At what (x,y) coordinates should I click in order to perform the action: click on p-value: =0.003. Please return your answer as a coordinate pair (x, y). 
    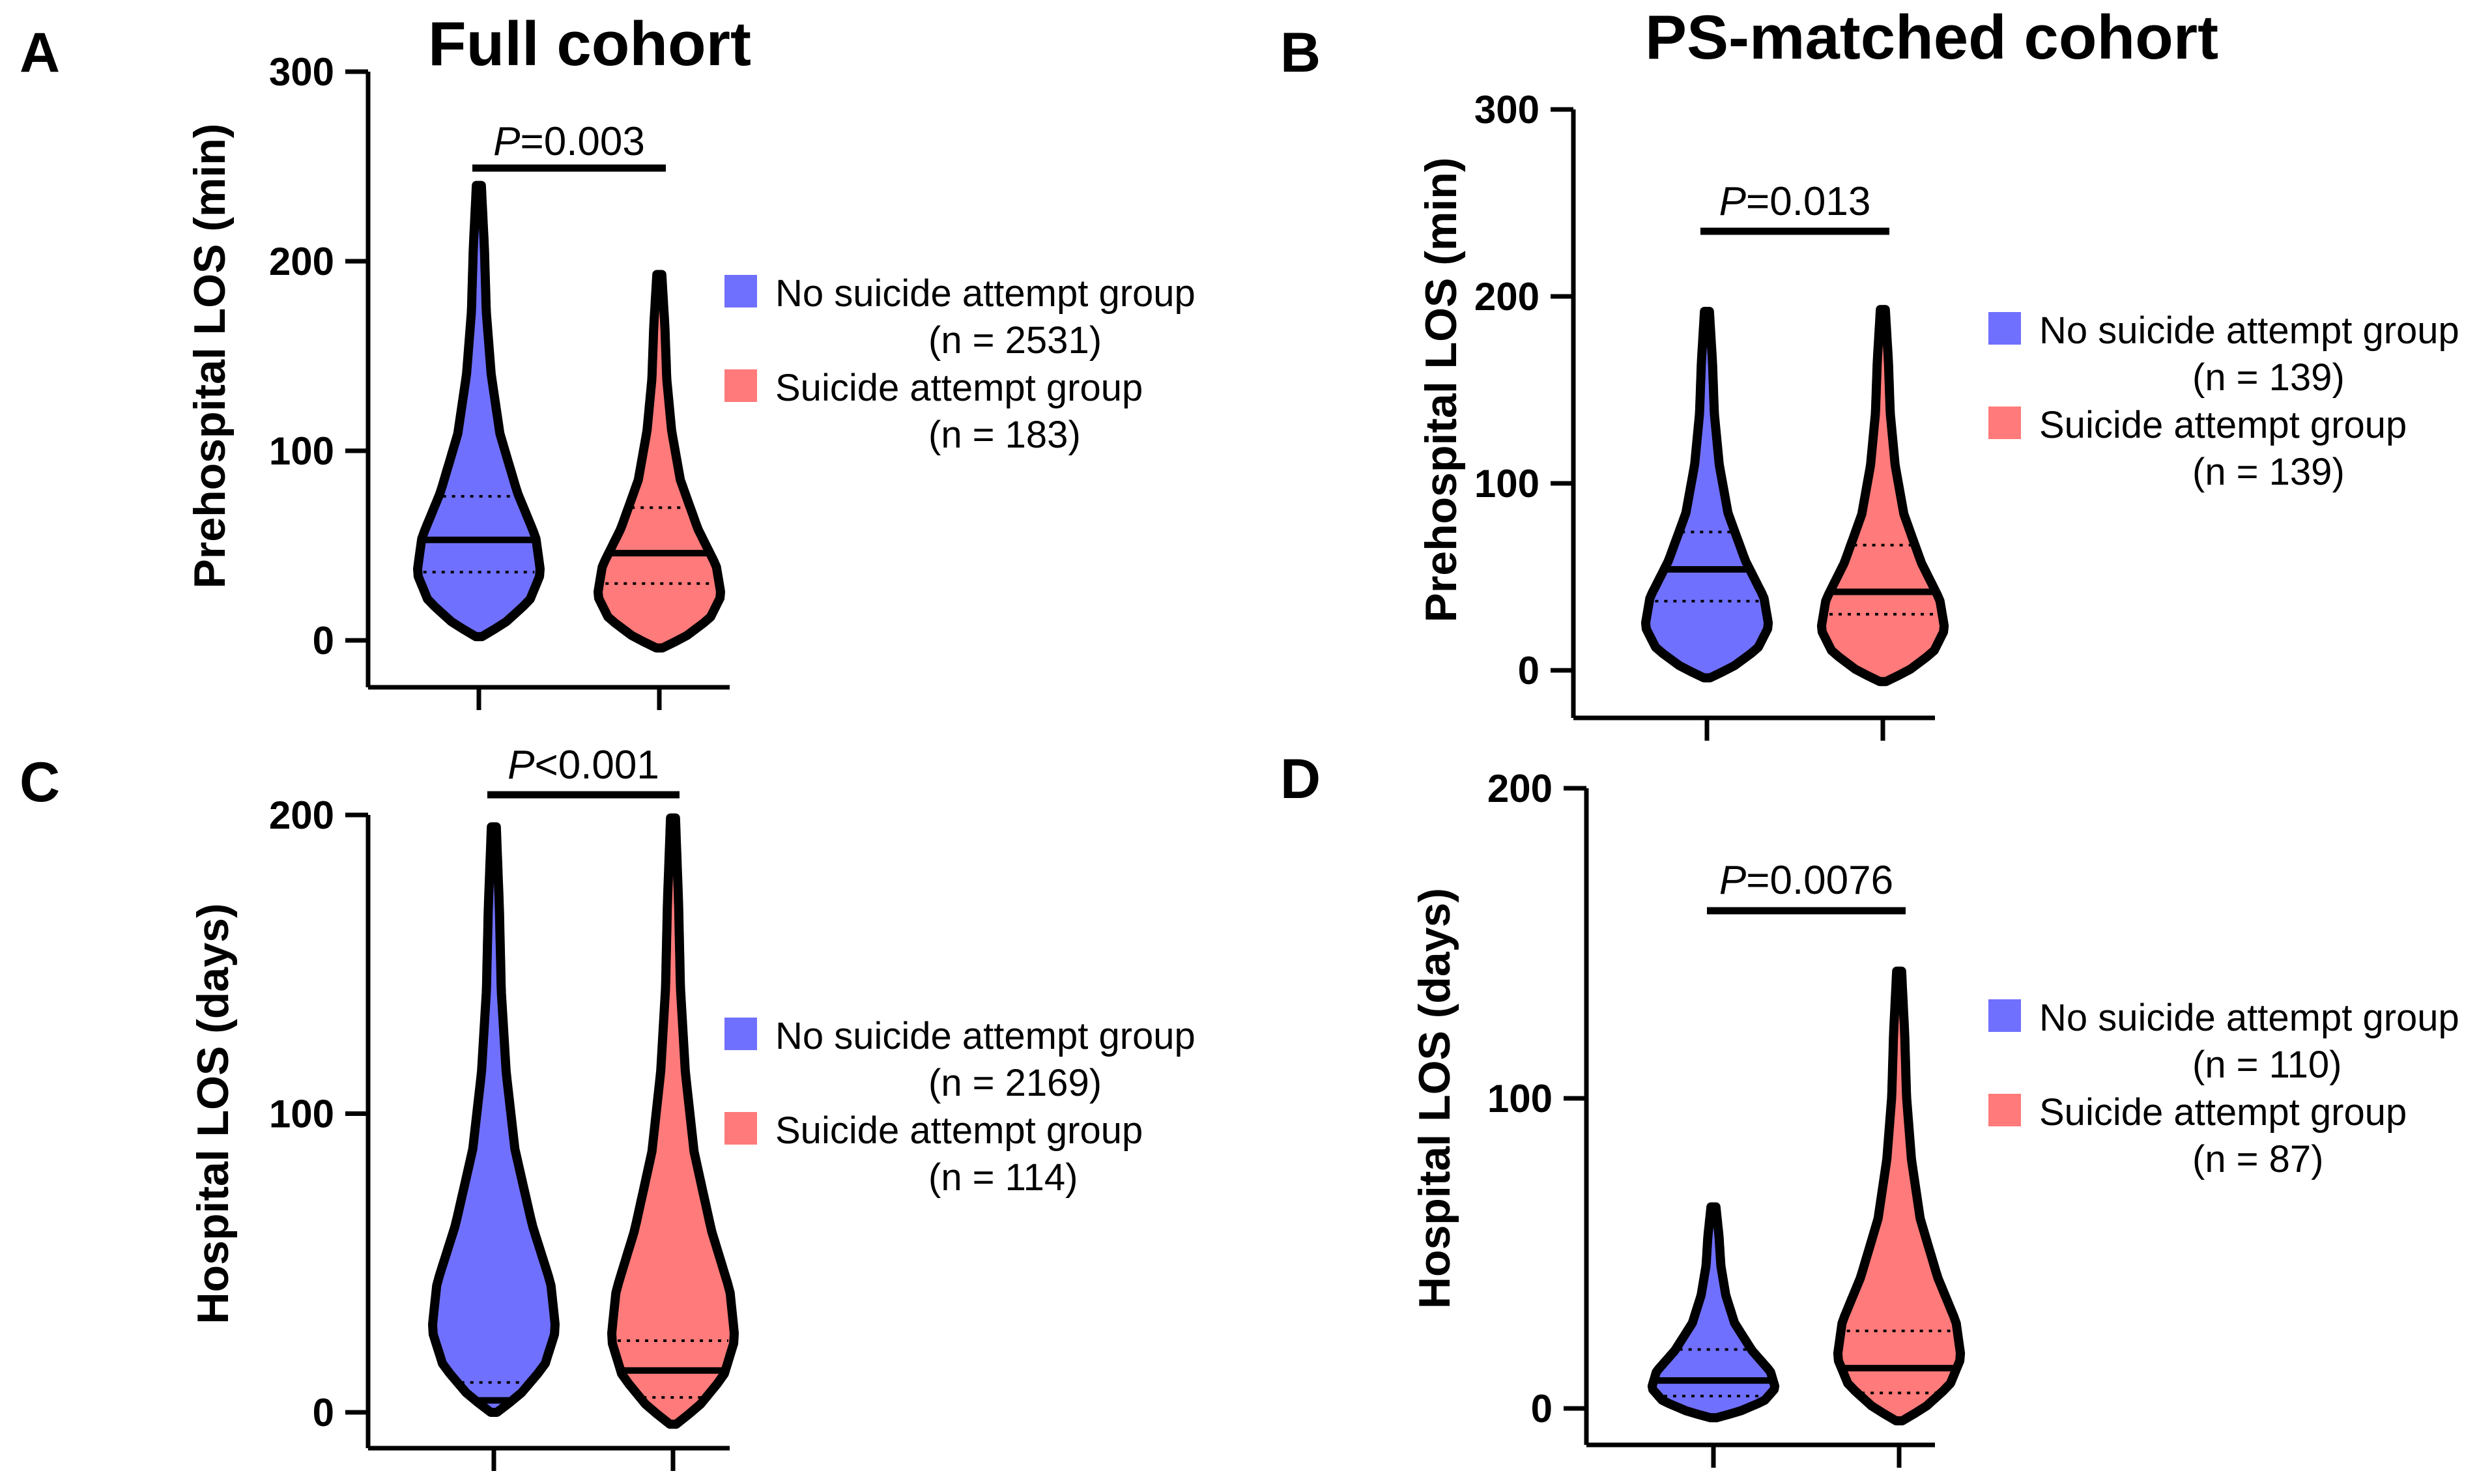
    Looking at the image, I should click on (583, 141).